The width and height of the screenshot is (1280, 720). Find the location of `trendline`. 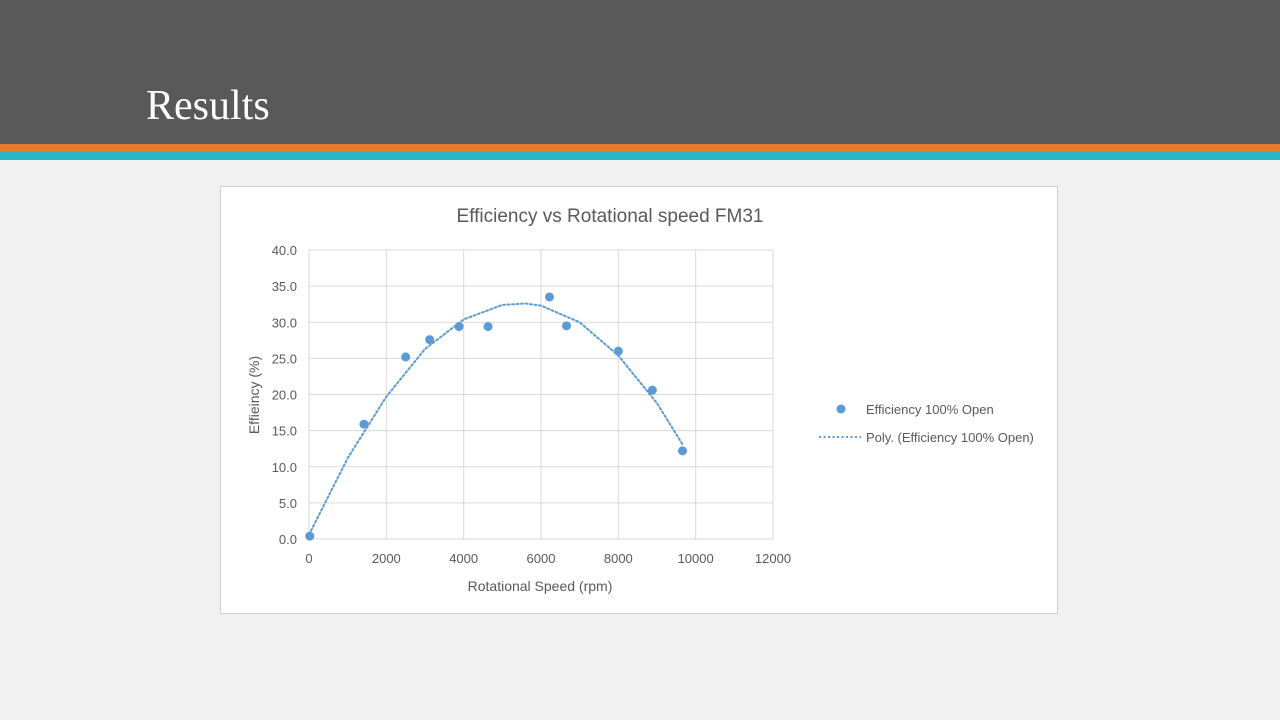

trendline is located at coordinates (496, 419).